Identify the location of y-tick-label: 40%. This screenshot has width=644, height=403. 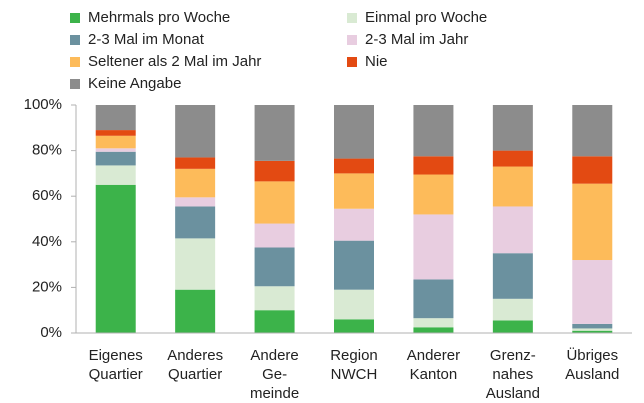
(47, 241).